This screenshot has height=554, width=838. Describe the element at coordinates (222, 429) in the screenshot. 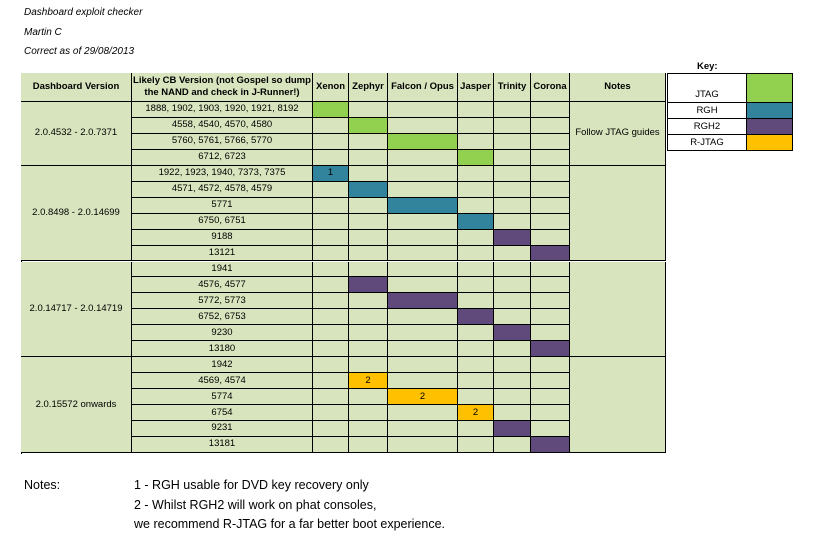

I see `cb-version-cell: 9231` at that location.